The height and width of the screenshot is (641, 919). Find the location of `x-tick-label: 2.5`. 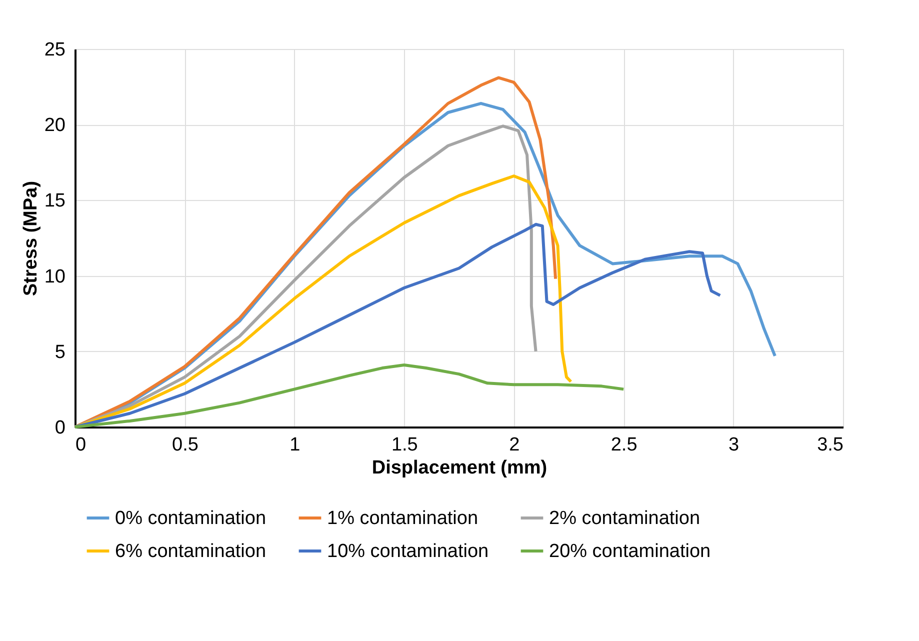

x-tick-label: 2.5 is located at coordinates (624, 445).